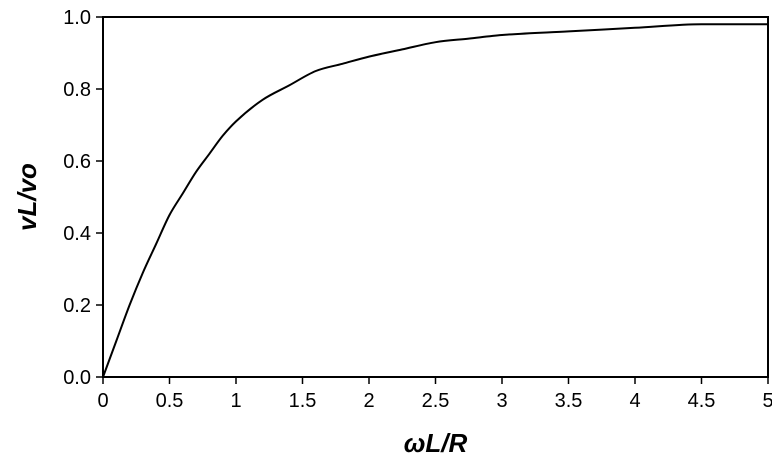 This screenshot has height=459, width=772. Describe the element at coordinates (27, 197) in the screenshot. I see `y-axis-title: vL/vo` at that location.